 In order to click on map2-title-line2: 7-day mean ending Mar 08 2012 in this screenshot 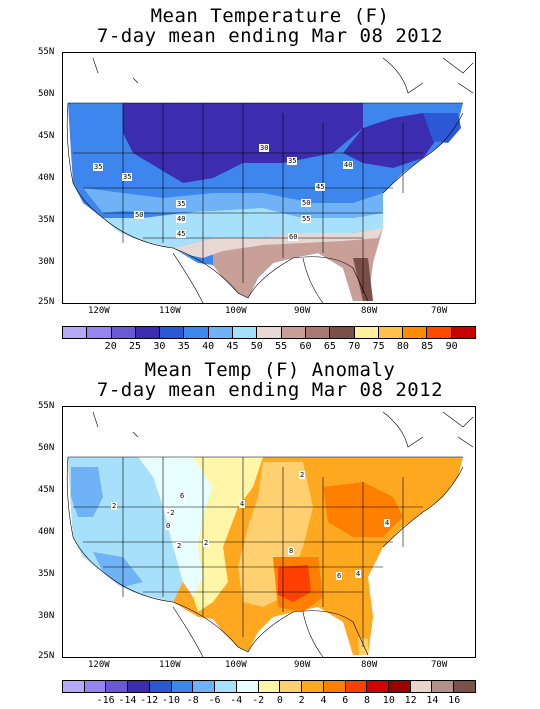, I will do `click(270, 390)`.